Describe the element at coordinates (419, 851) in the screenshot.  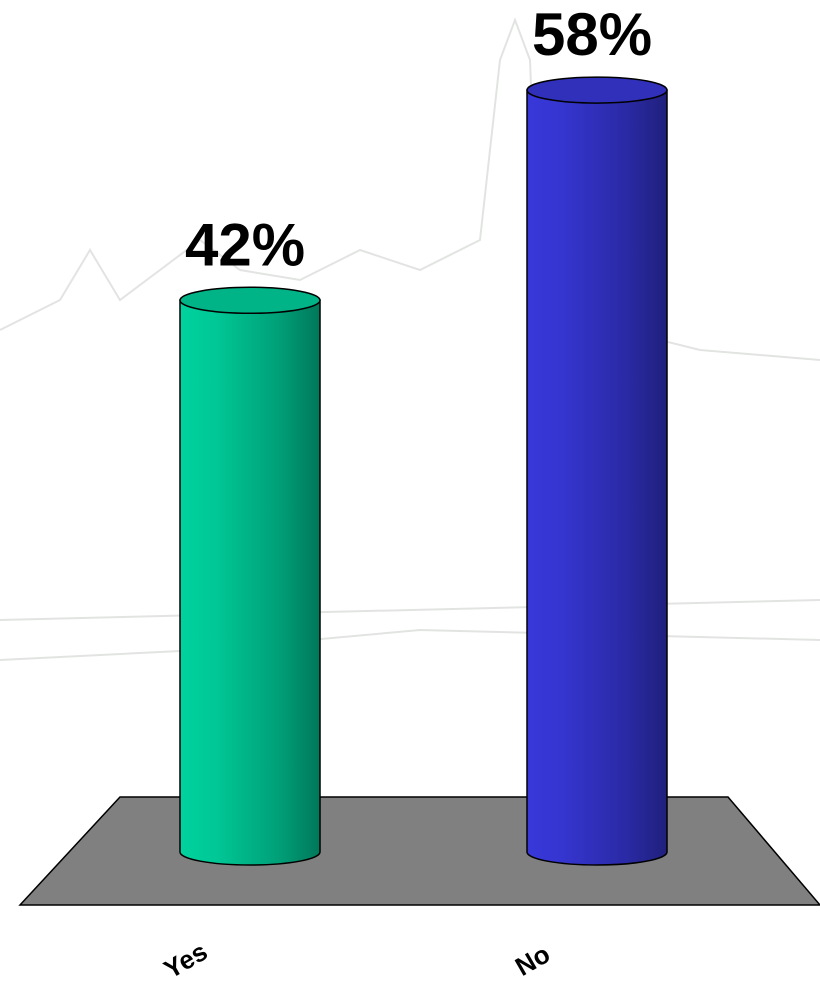
I see `floor` at that location.